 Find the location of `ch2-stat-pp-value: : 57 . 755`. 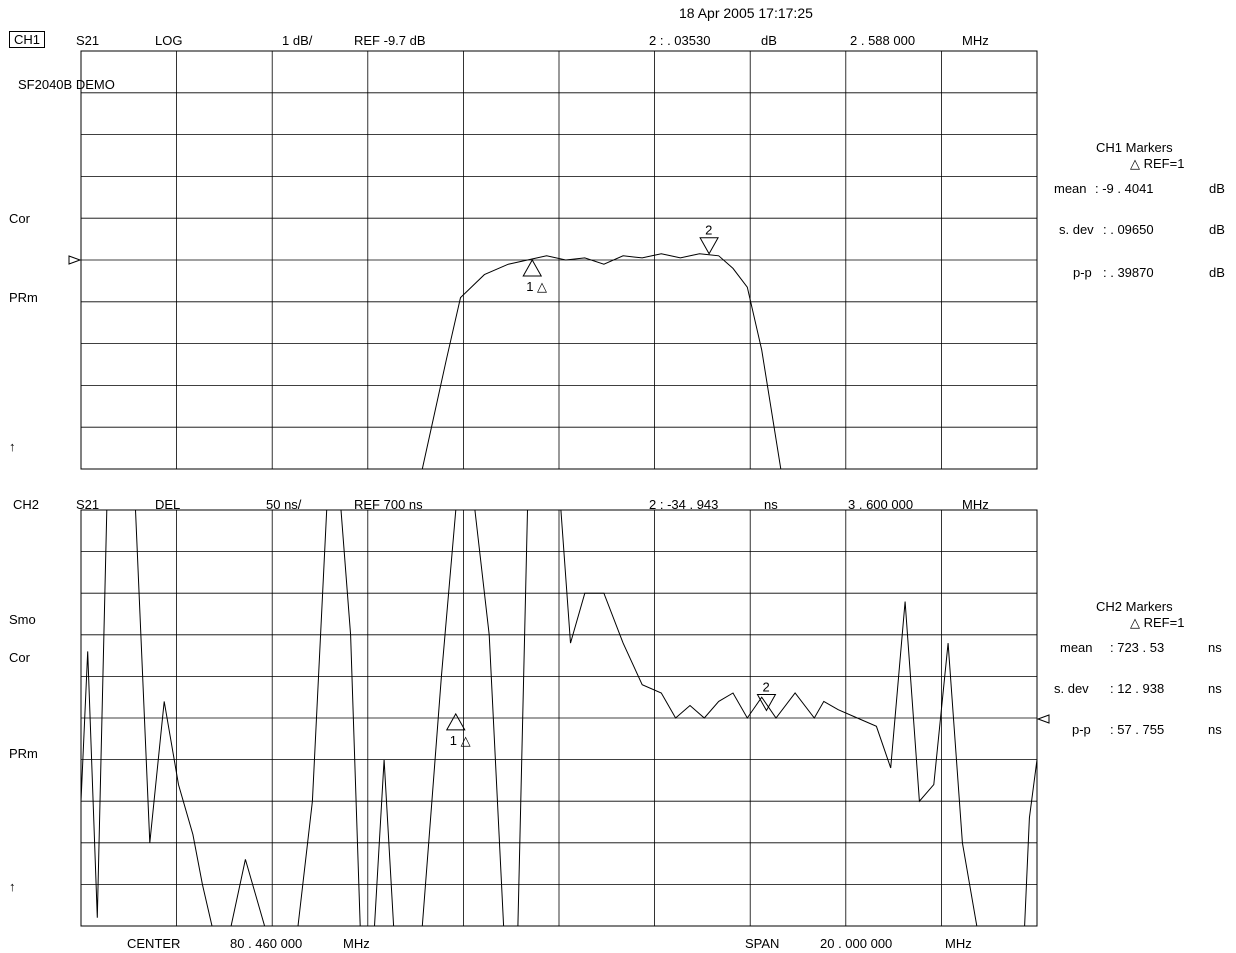

ch2-stat-pp-value: : 57 . 755 is located at coordinates (1137, 729).